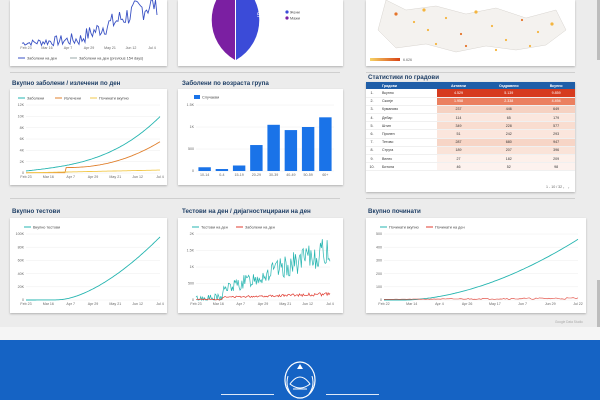  I want to click on cities-title: Статистики по градови, so click(404, 77).